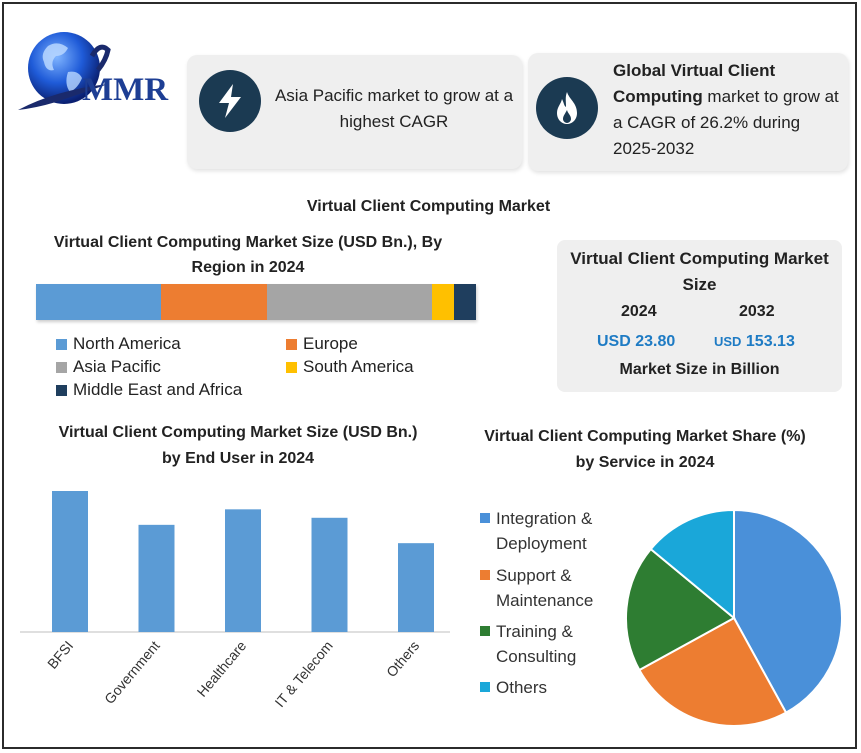 The image size is (861, 753). I want to click on bar-it-and-telecom, so click(329, 574).